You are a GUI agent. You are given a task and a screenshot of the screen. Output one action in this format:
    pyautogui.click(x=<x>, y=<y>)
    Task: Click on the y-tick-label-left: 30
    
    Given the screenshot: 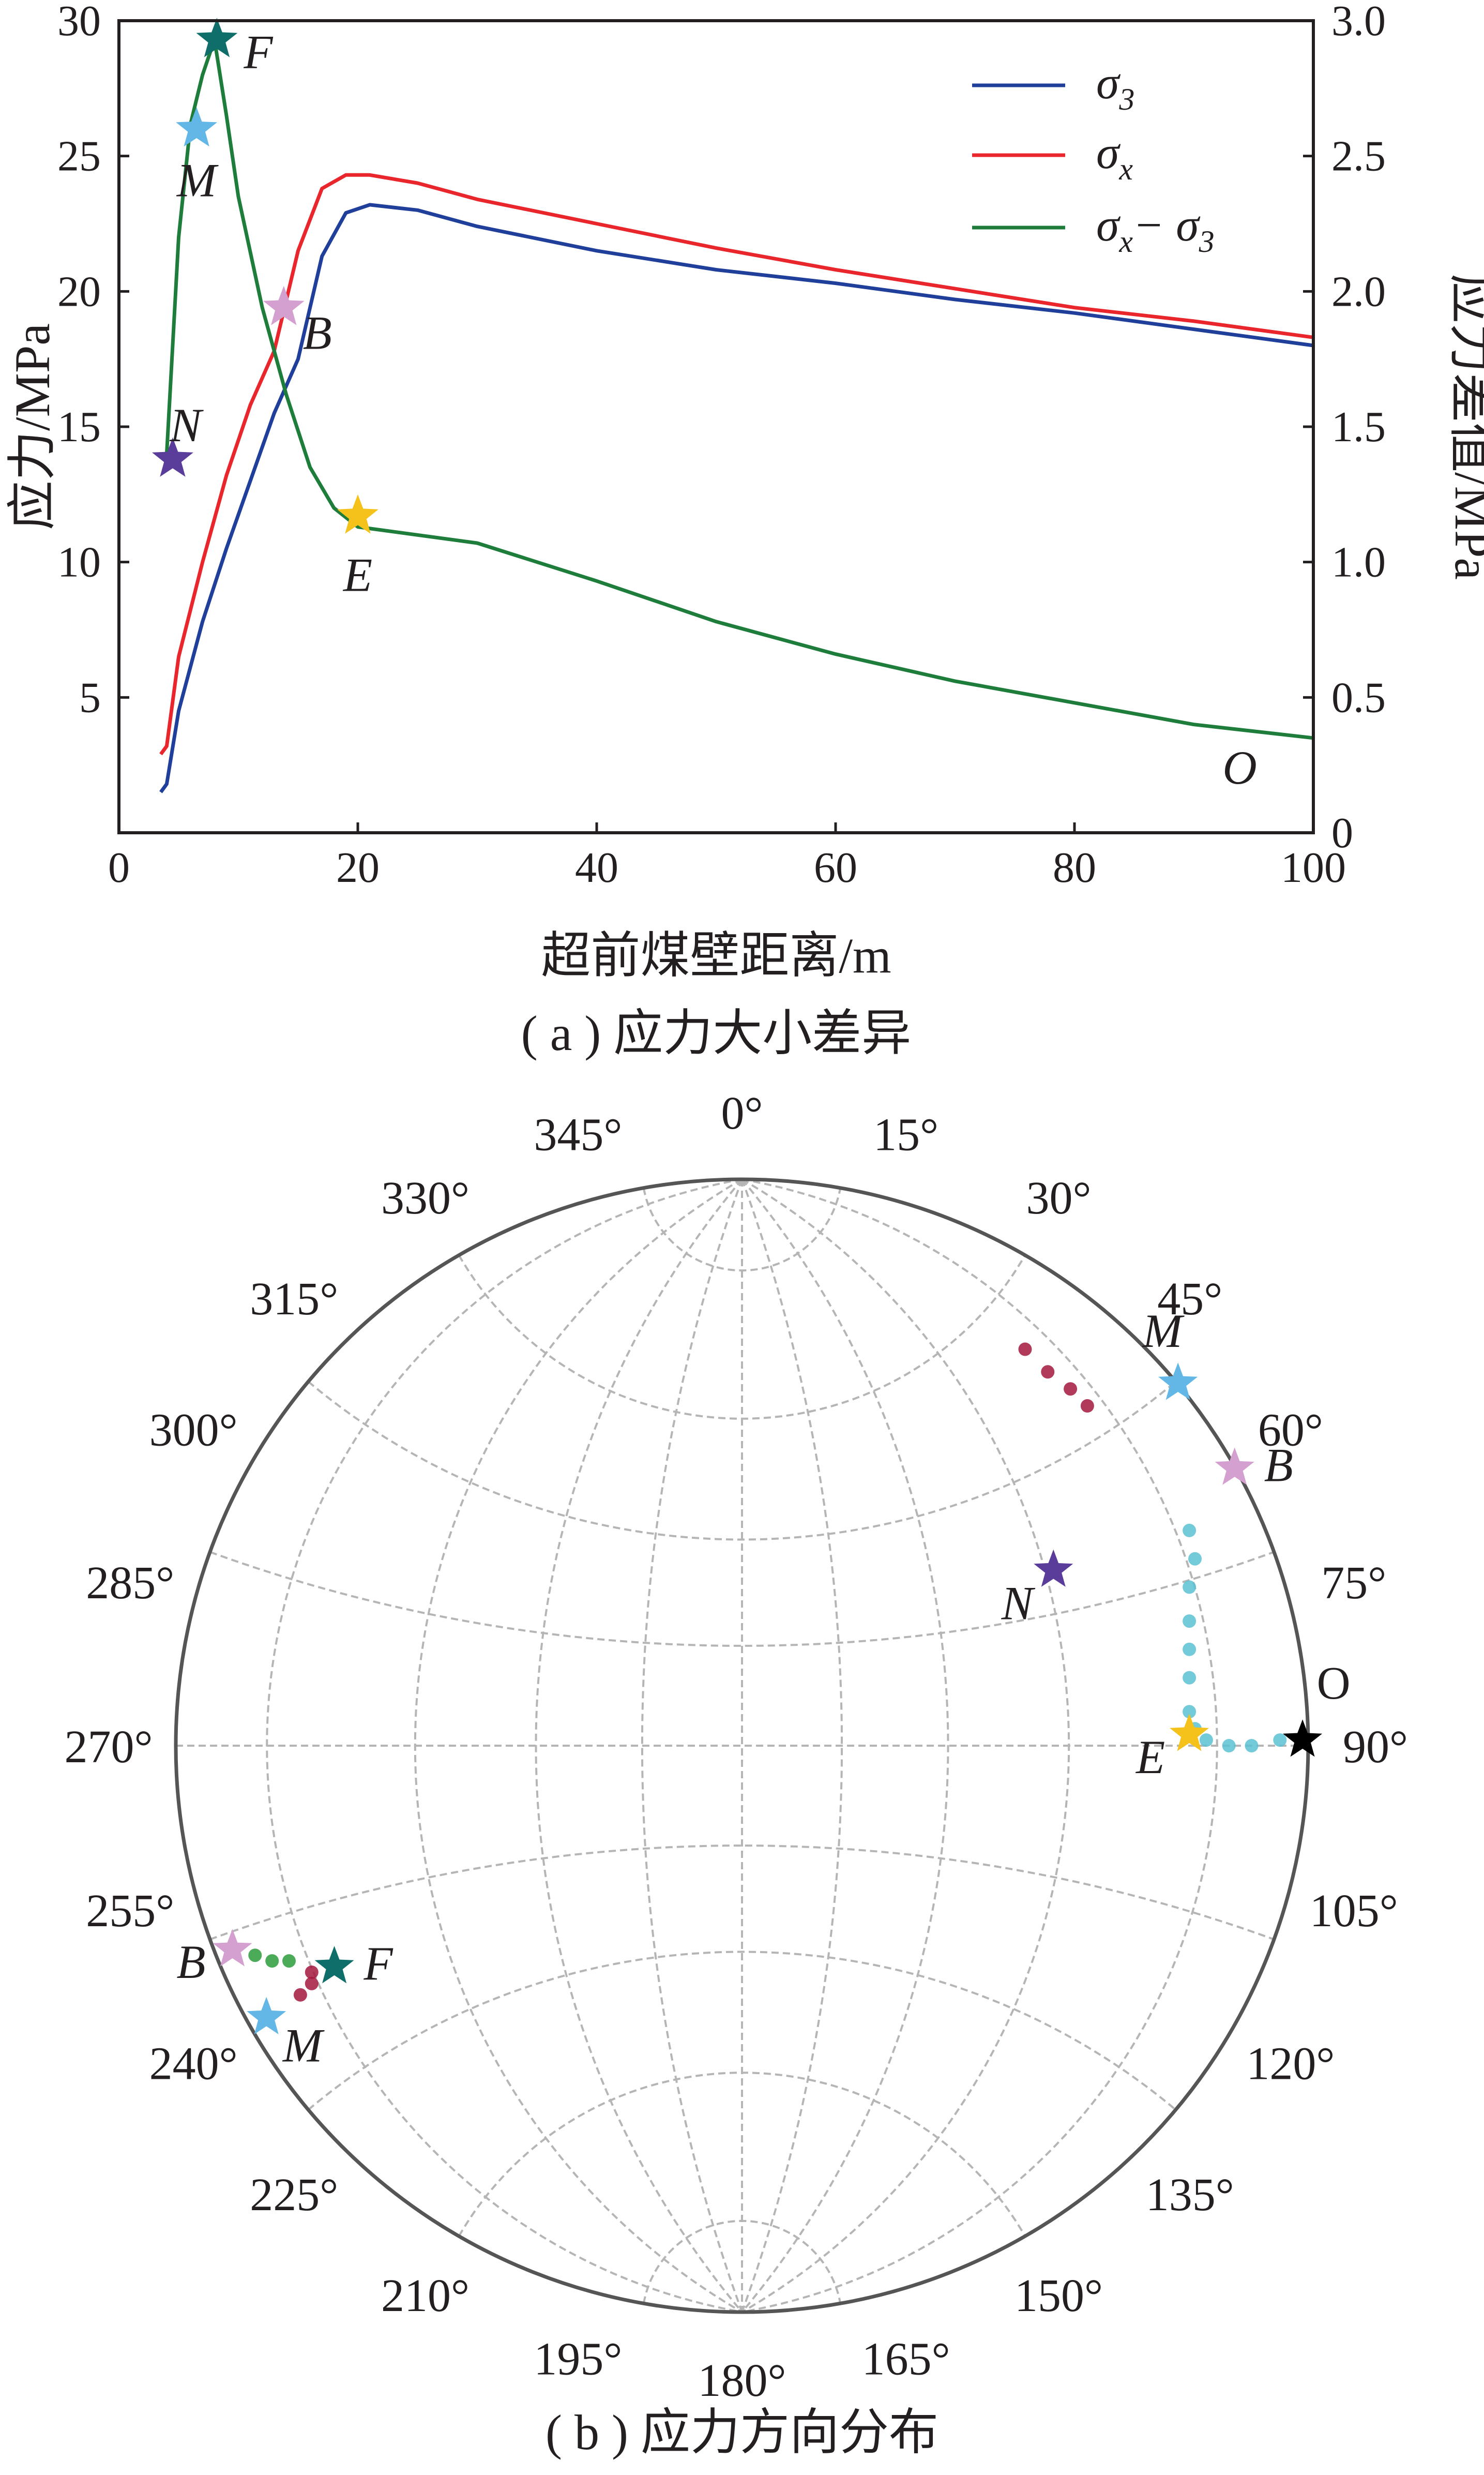 What is the action you would take?
    pyautogui.click(x=79, y=22)
    